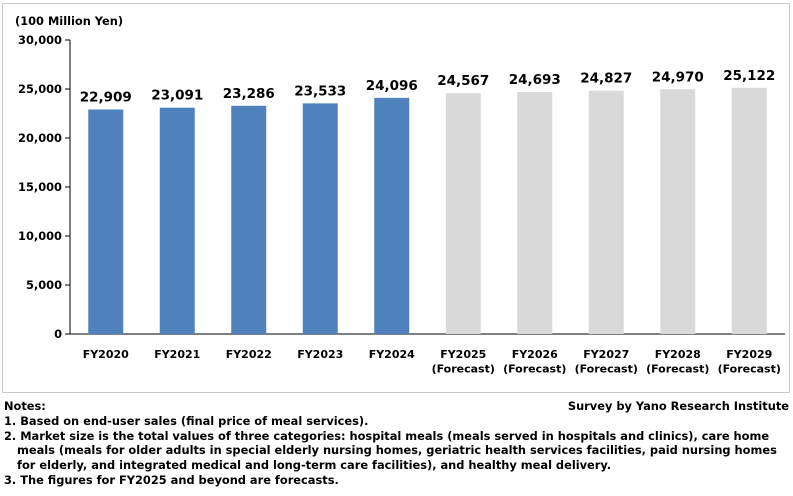 Image resolution: width=793 pixels, height=496 pixels. What do you see at coordinates (177, 354) in the screenshot?
I see `x-tick-label: FY2021` at bounding box center [177, 354].